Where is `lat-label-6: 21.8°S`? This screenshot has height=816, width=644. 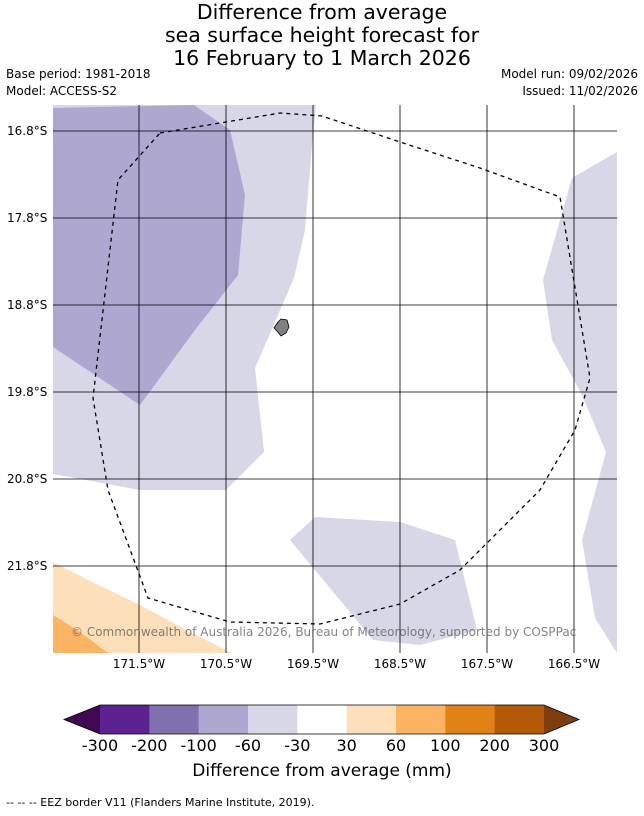 lat-label-6: 21.8°S is located at coordinates (27, 566).